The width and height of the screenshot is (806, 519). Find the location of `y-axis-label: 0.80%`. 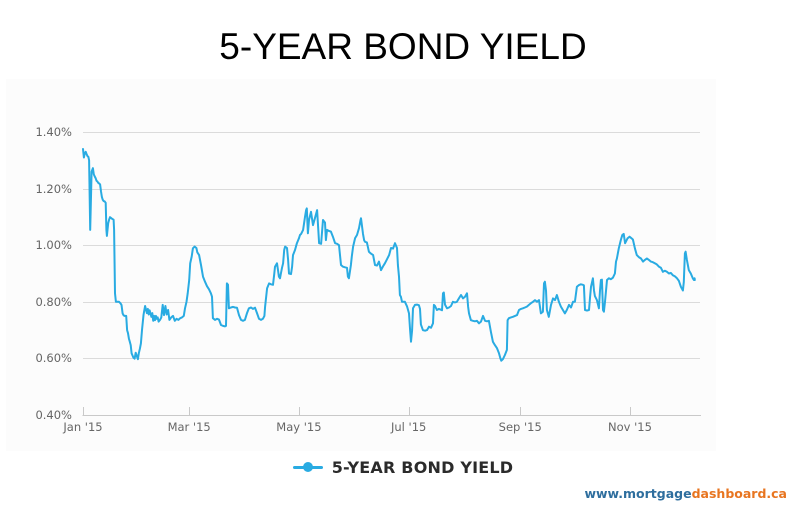

y-axis-label: 0.80% is located at coordinates (53, 301).